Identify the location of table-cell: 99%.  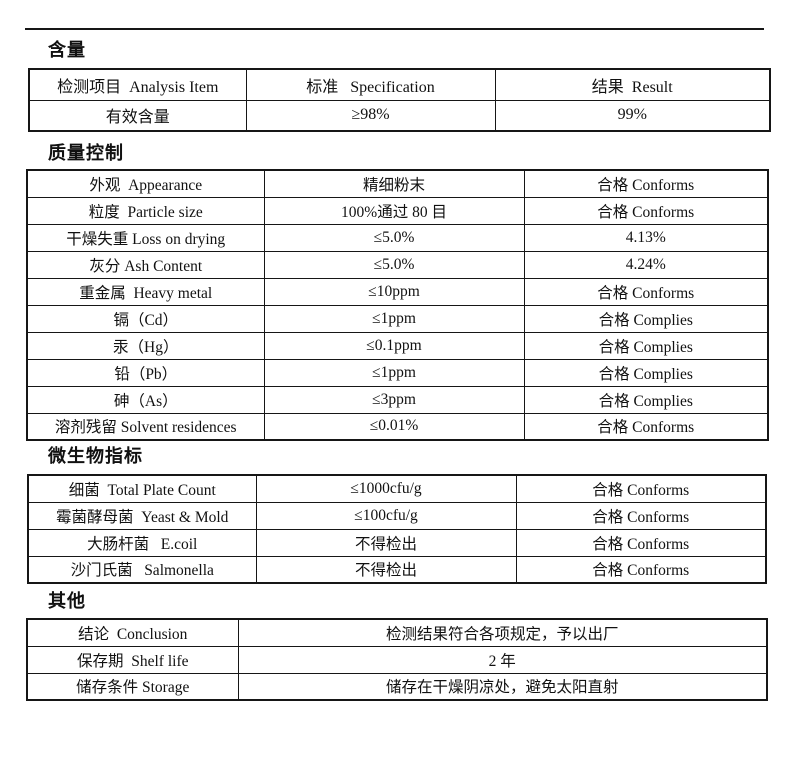
(632, 115).